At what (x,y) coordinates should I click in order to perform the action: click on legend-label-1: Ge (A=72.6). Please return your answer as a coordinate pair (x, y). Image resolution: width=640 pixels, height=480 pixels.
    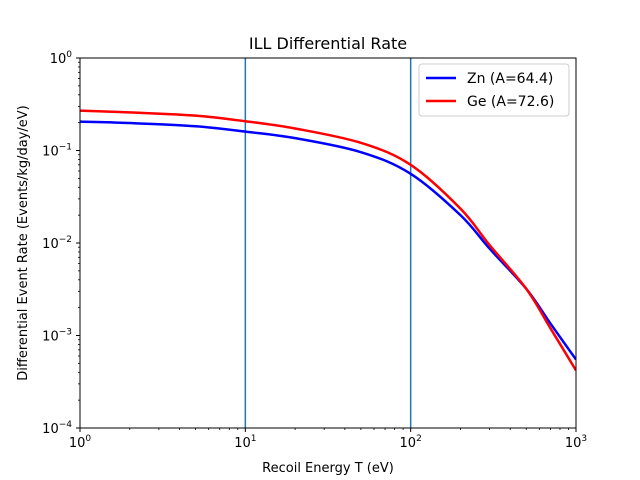
    Looking at the image, I should click on (510, 102).